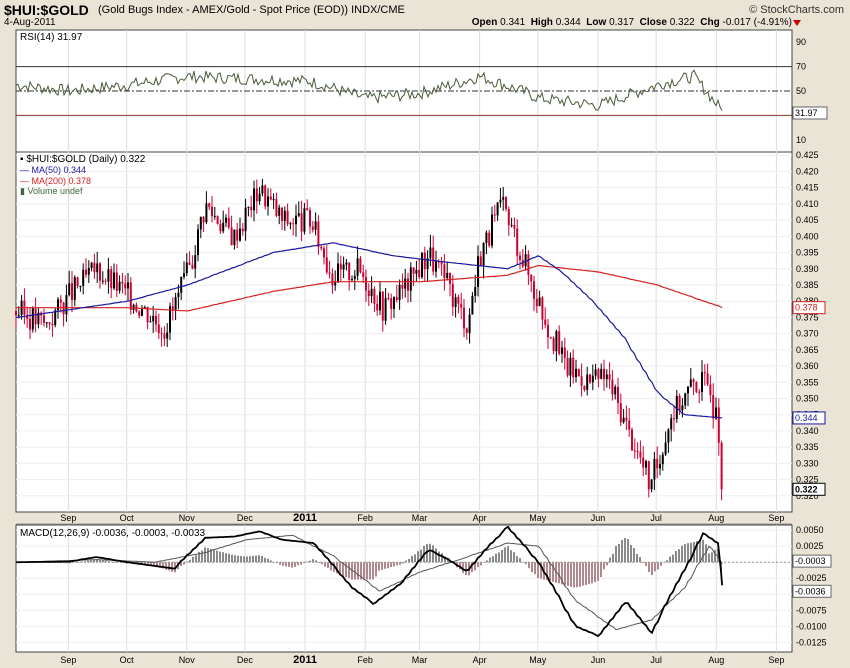 The width and height of the screenshot is (850, 668). Describe the element at coordinates (811, 610) in the screenshot. I see `macd-tick-label: -0.0075` at that location.